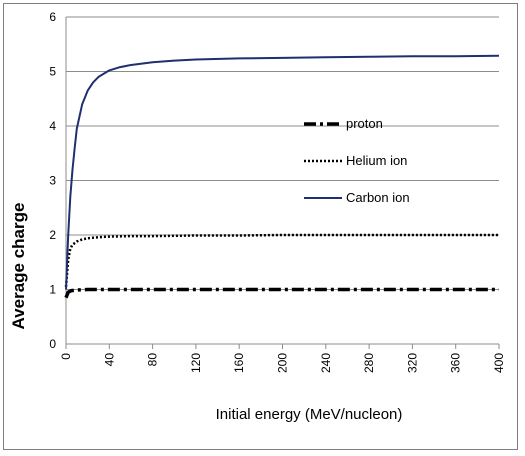  What do you see at coordinates (412, 363) in the screenshot?
I see `x-tick-label: 320` at bounding box center [412, 363].